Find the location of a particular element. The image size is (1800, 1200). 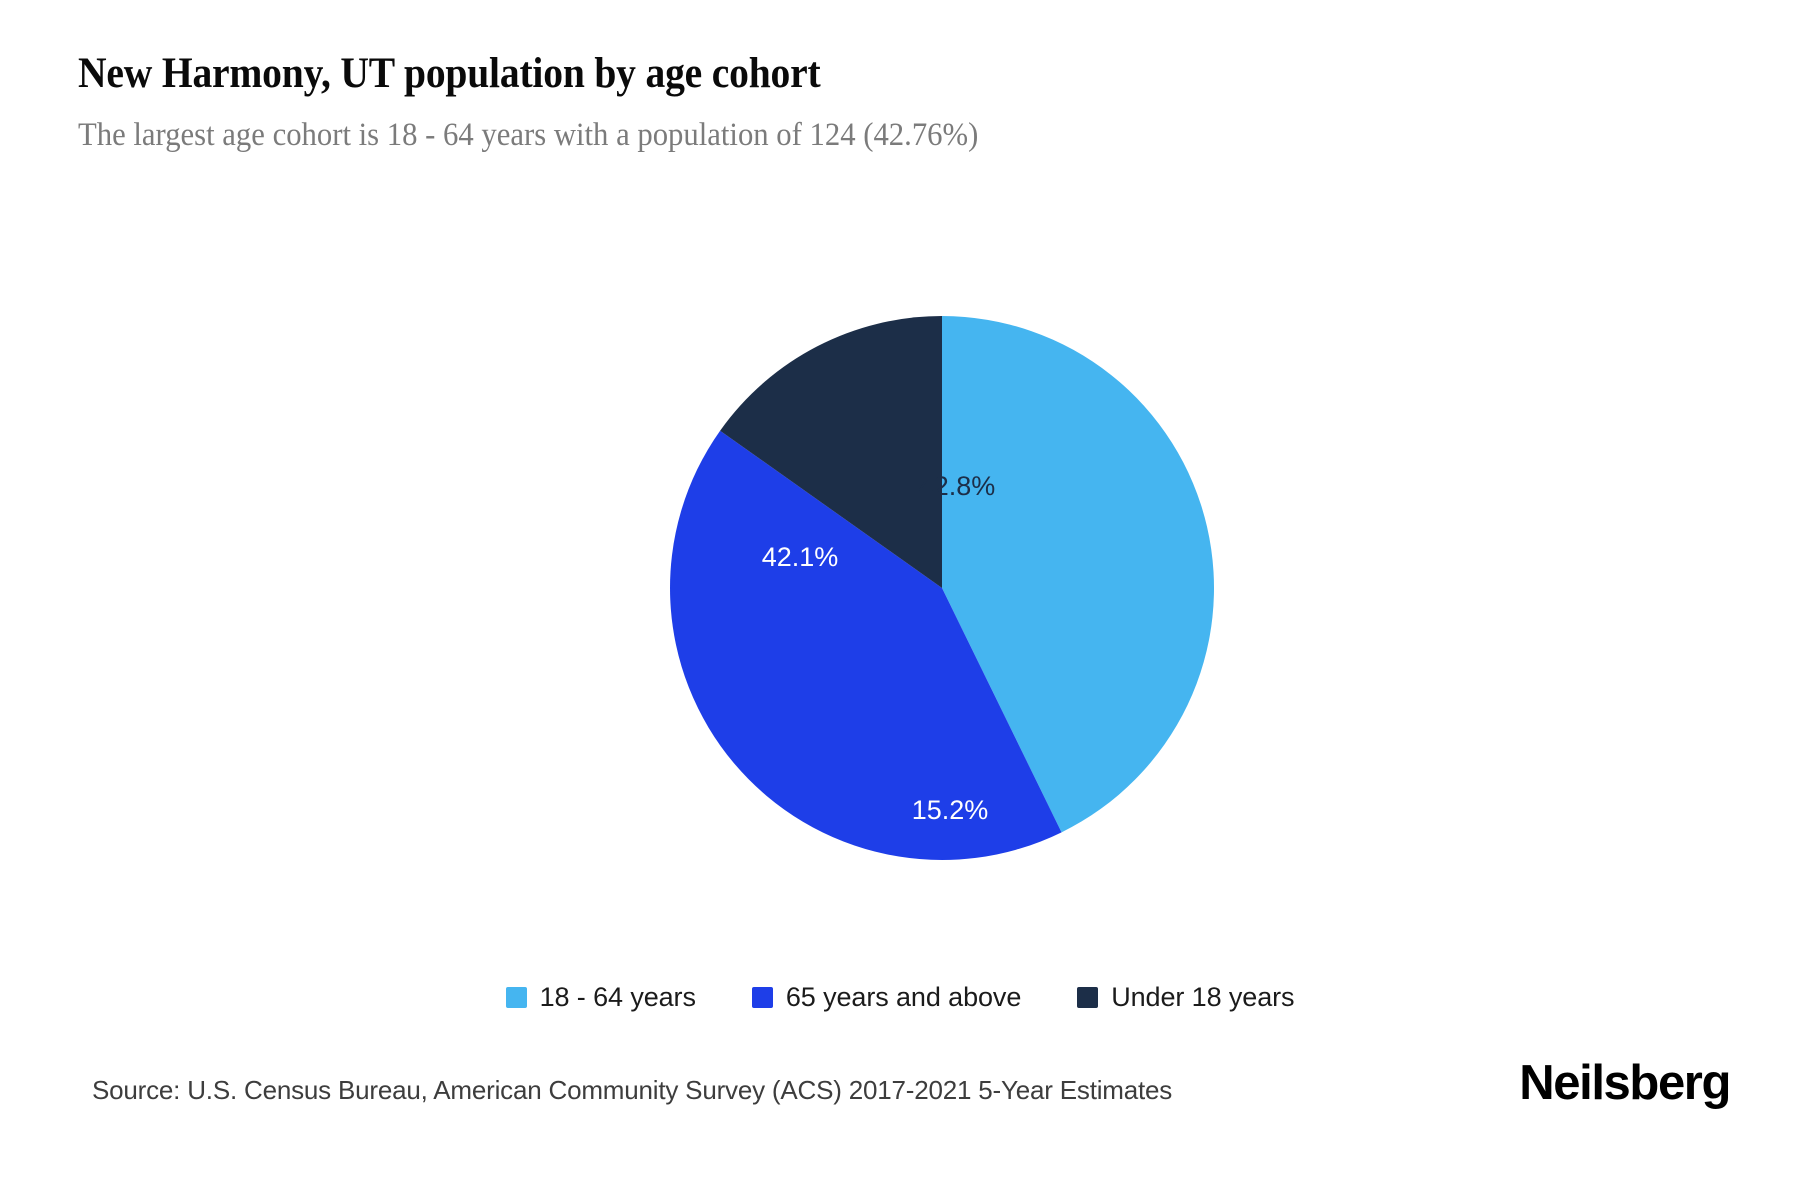

pie-slice-group is located at coordinates (942, 588).